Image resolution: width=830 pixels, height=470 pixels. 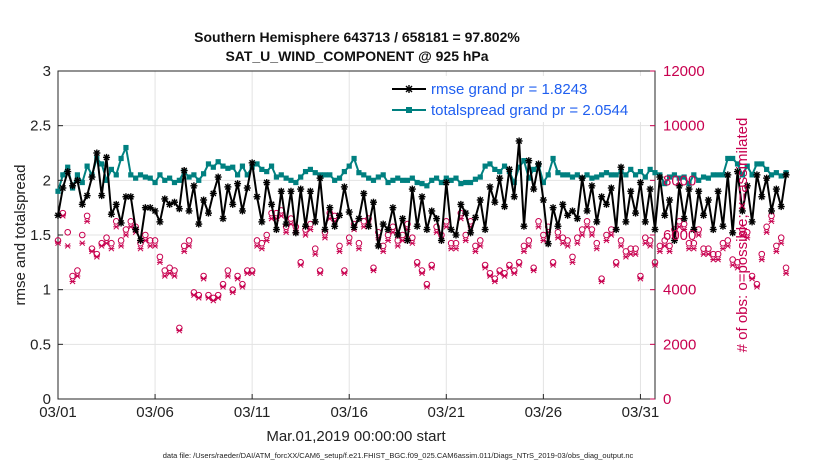 I want to click on y-left-tick-label: 1.5, so click(x=40, y=235).